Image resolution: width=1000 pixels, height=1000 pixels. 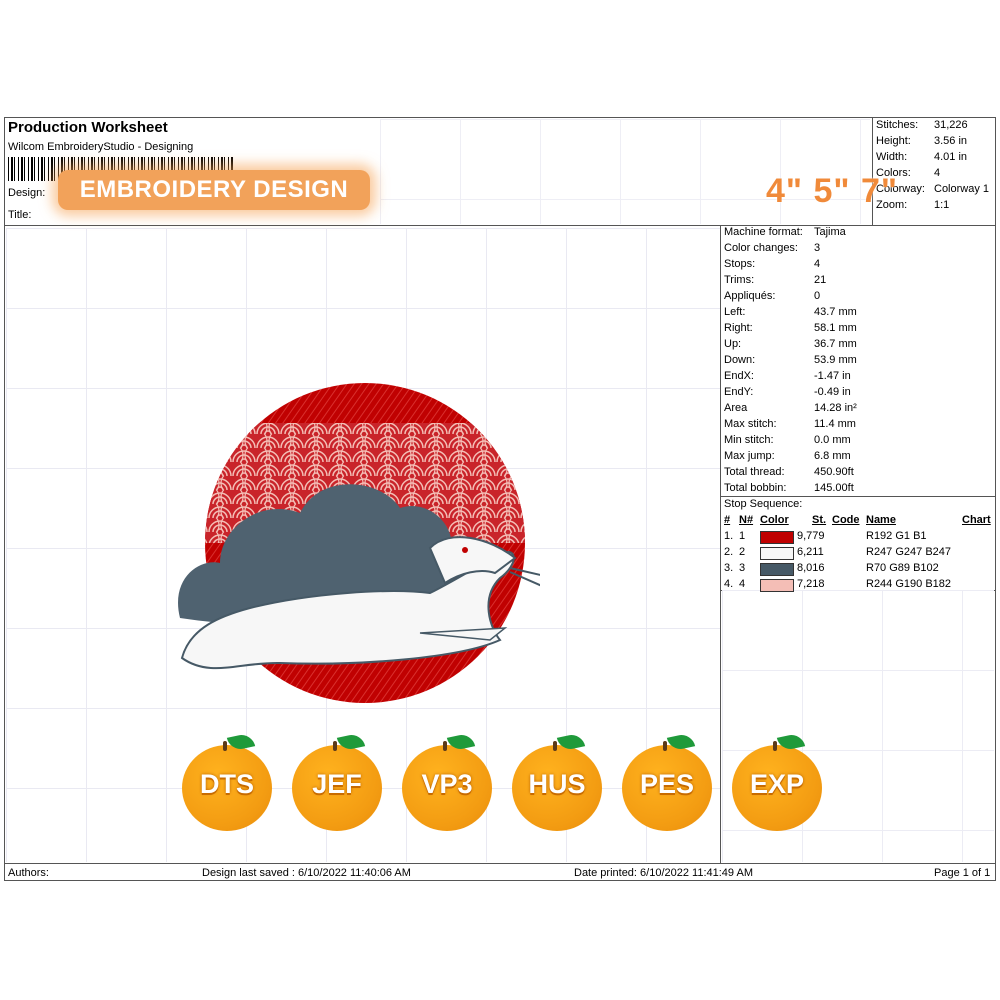 I want to click on stop-sequence-title: Stop Sequence:, so click(x=763, y=504).